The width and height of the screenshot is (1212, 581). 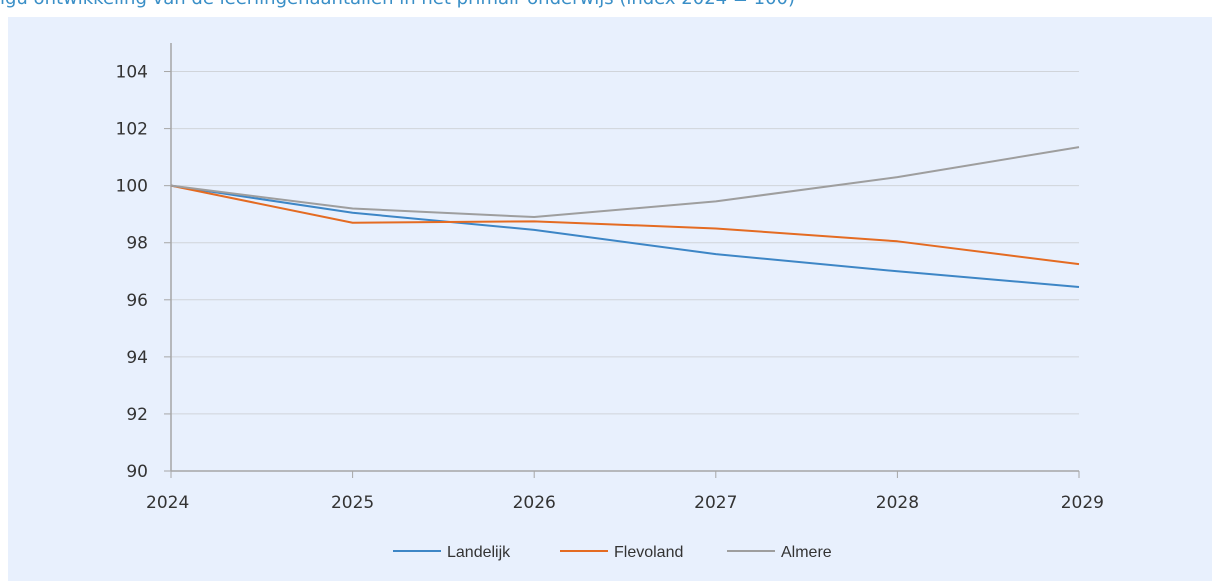 What do you see at coordinates (625, 182) in the screenshot?
I see `series-line-almere` at bounding box center [625, 182].